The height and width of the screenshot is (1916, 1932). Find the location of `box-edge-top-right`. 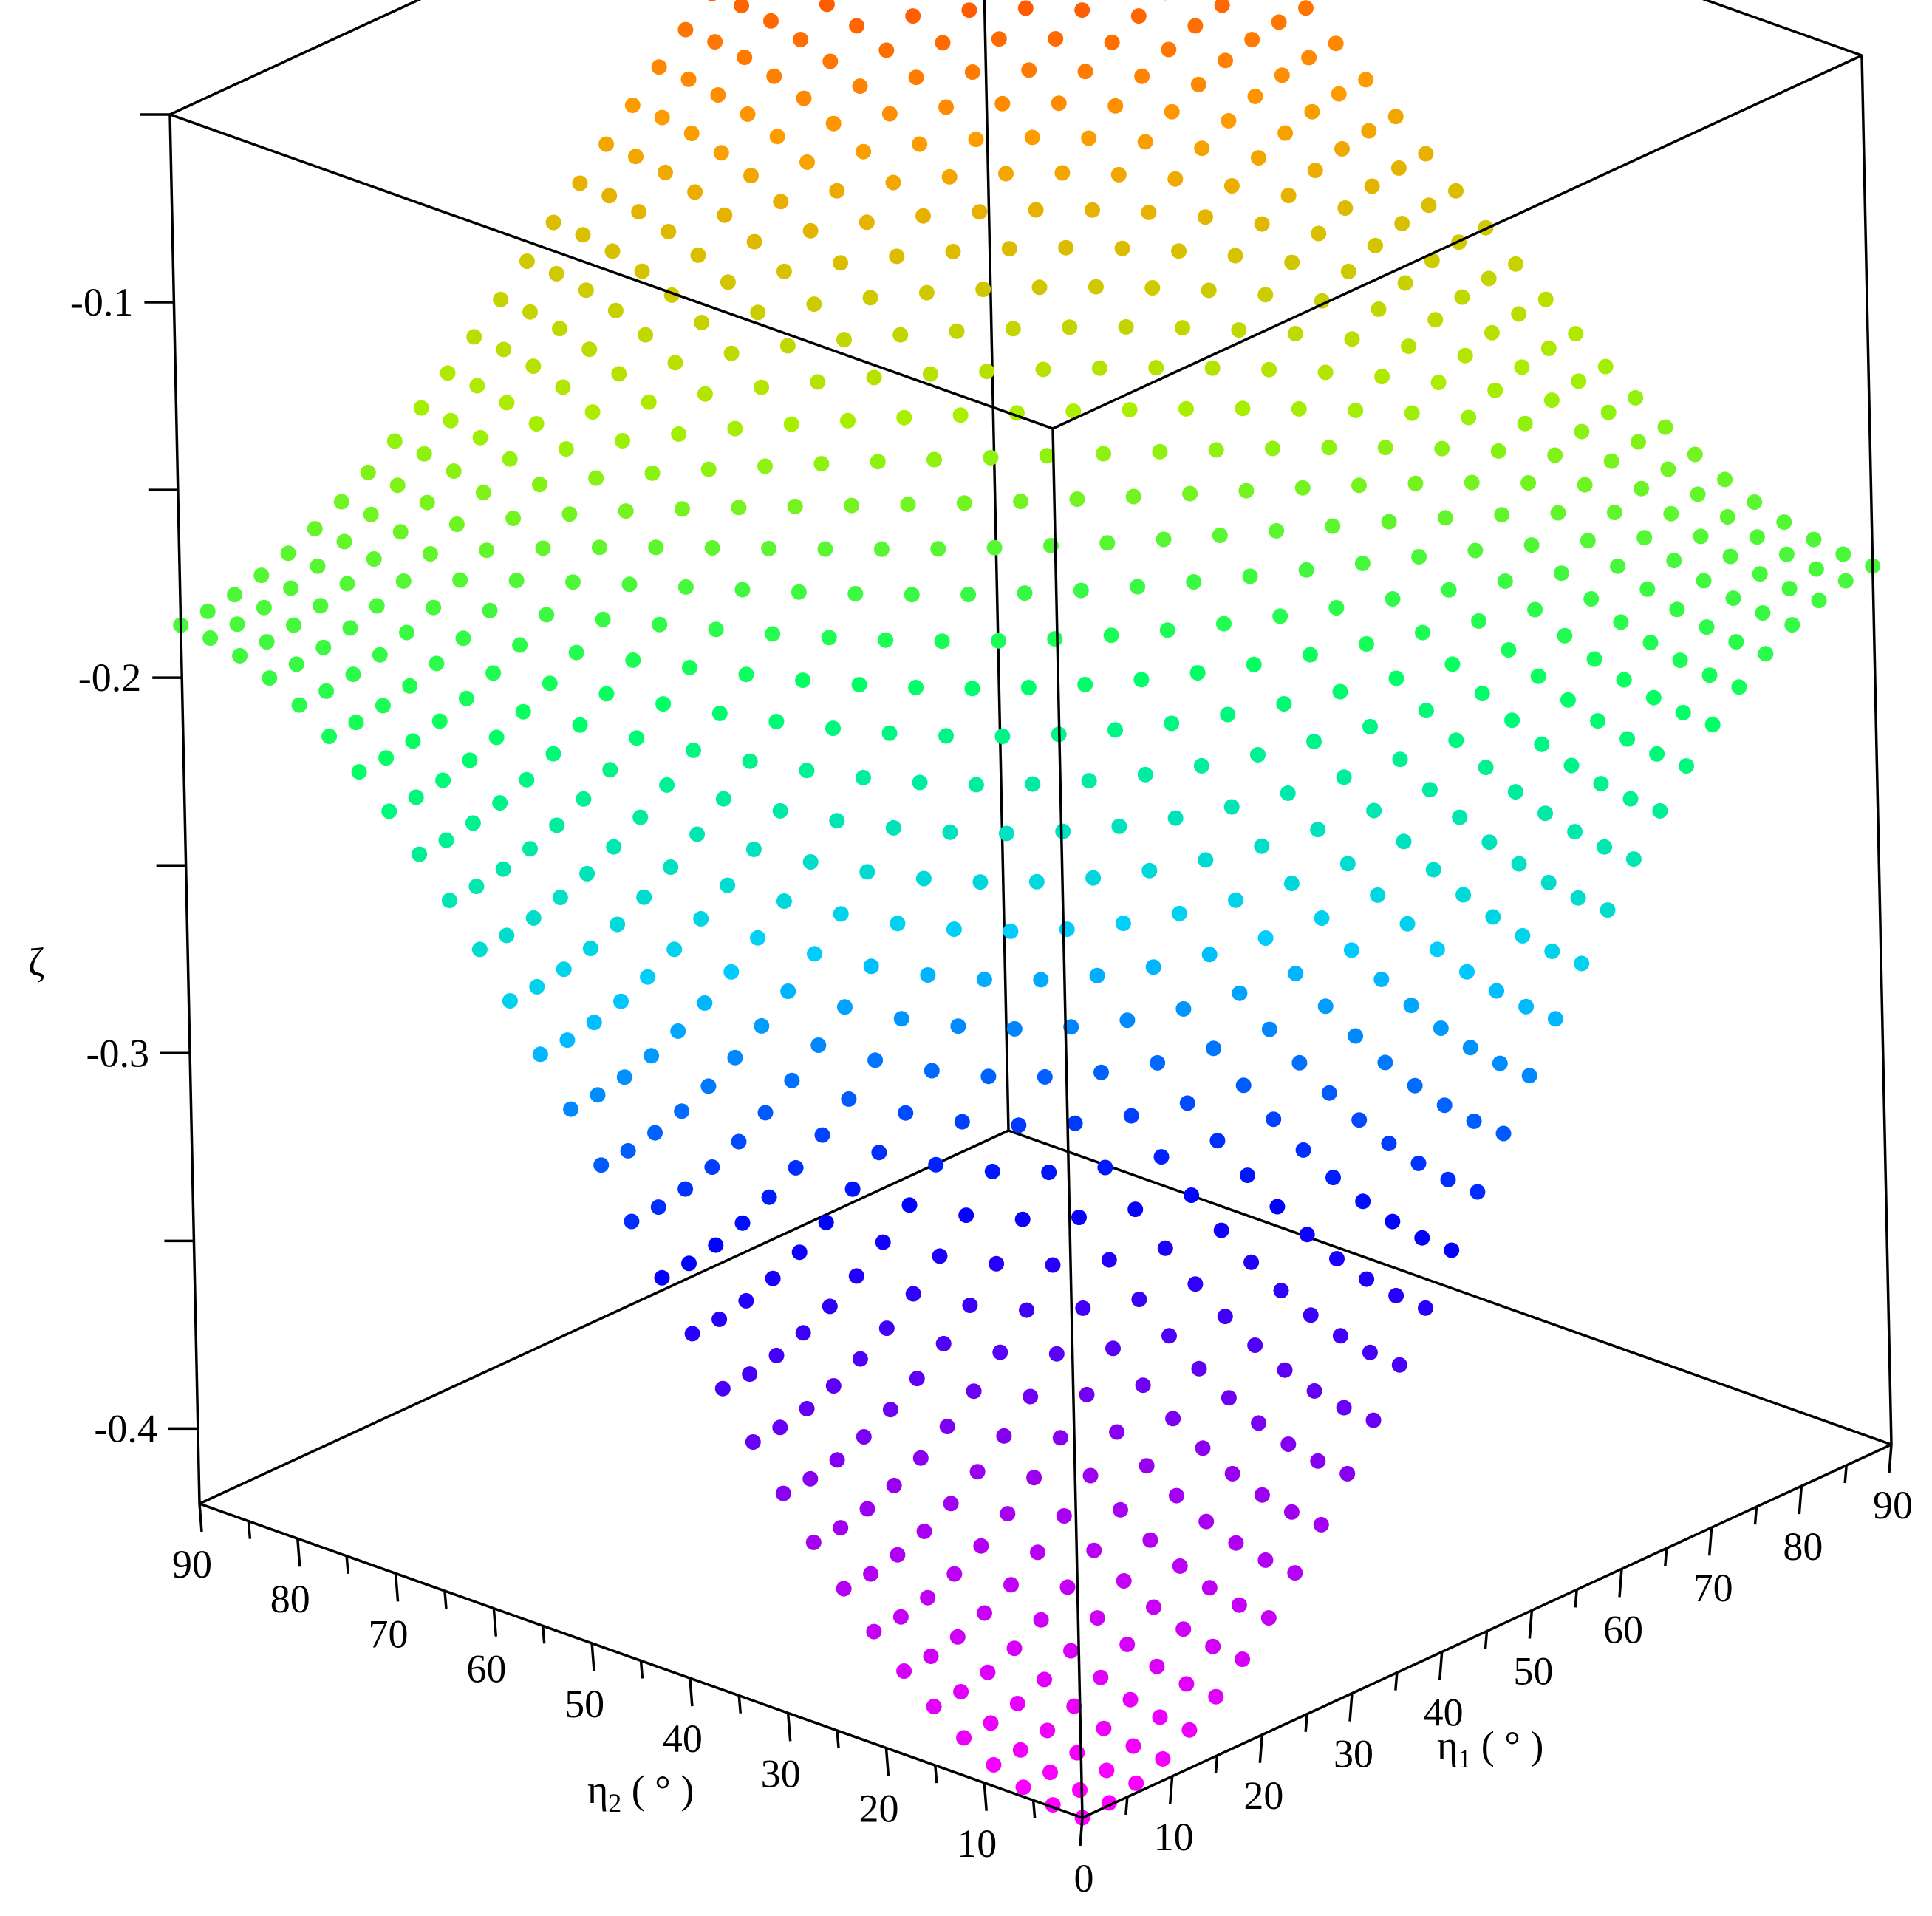

box-edge-top-right is located at coordinates (1457, 242).